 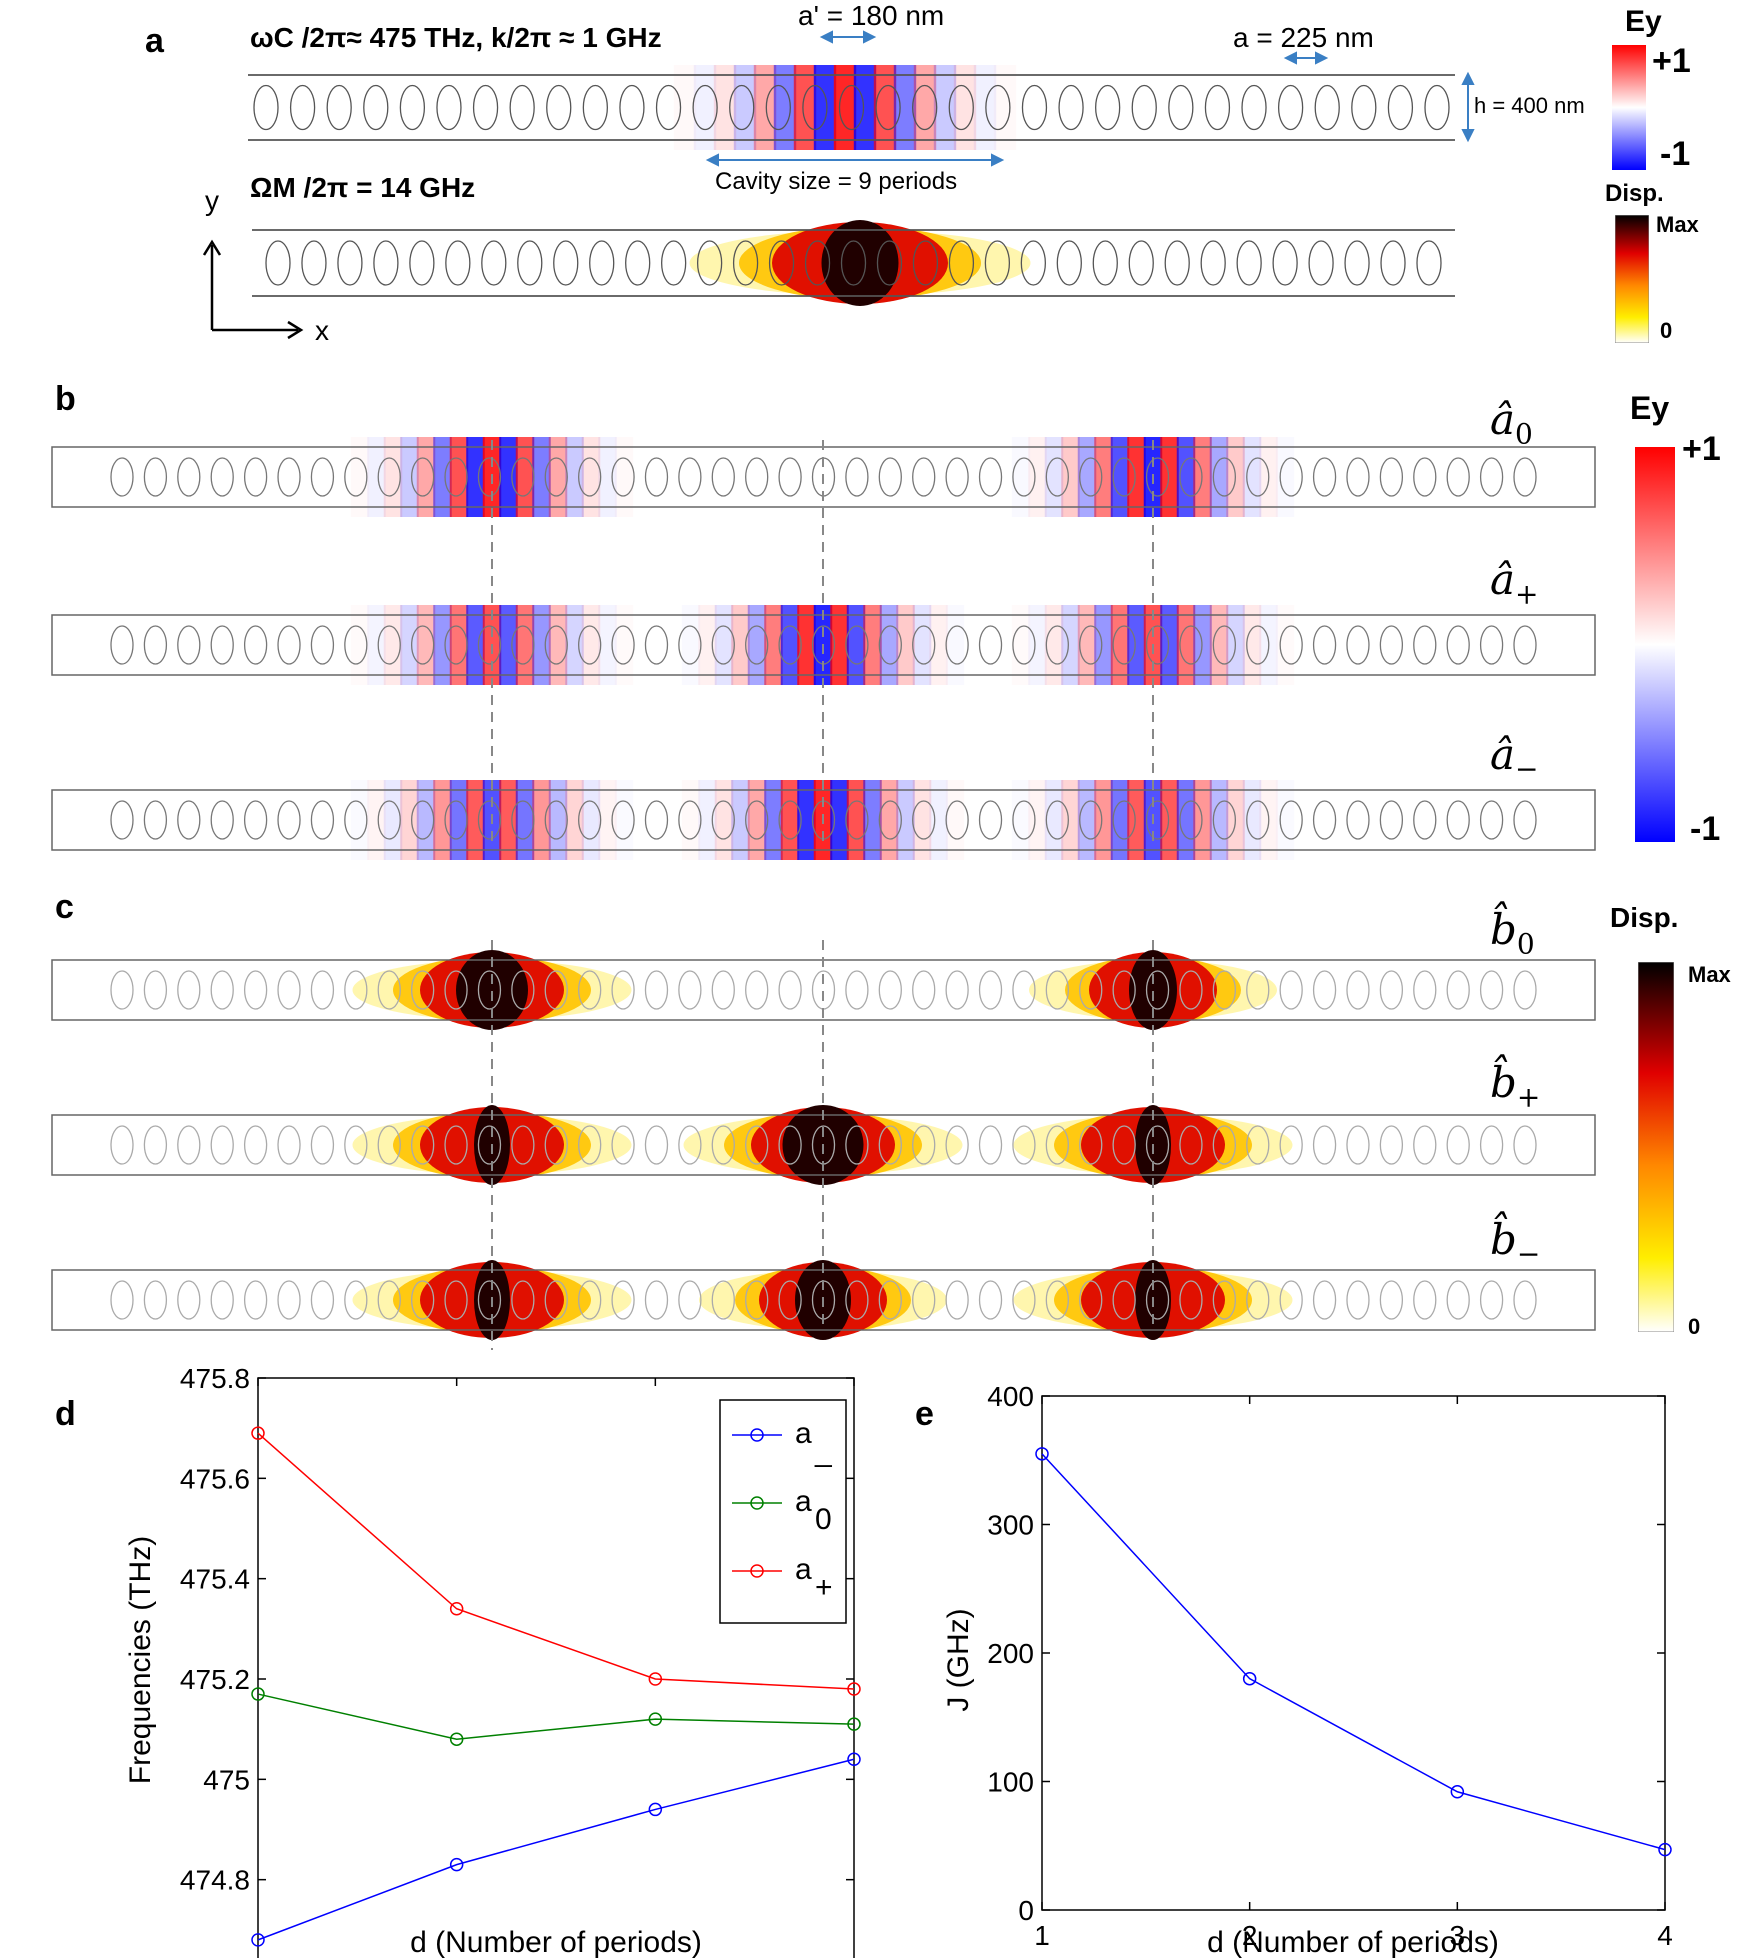 I want to click on panel-d-label: d, so click(x=65, y=1414).